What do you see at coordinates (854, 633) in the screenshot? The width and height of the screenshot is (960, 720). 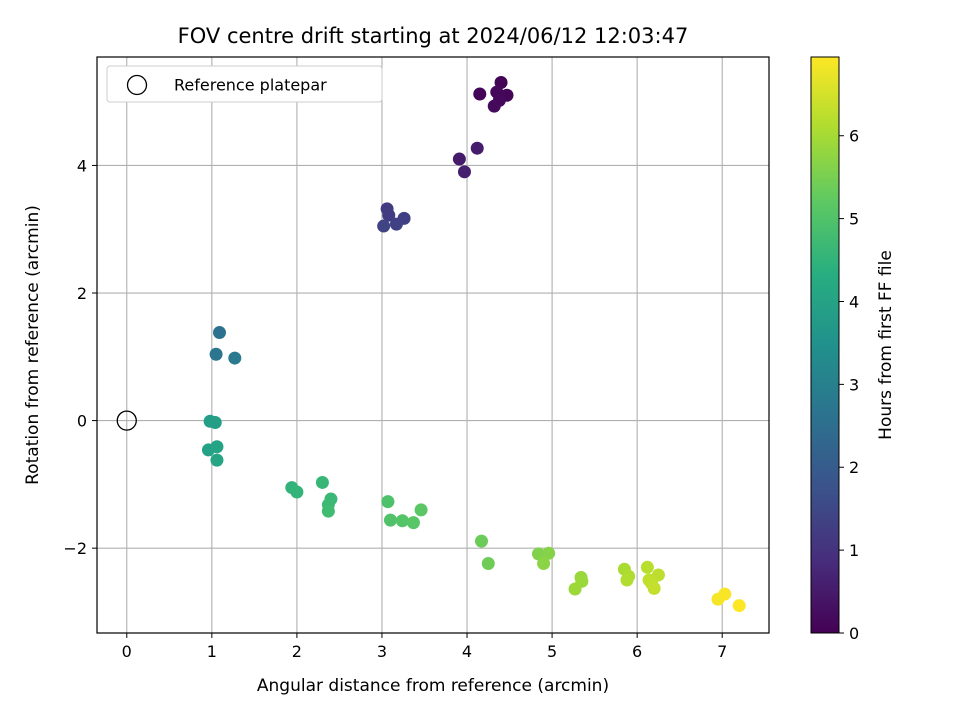 I see `colorbar-tick-label: 0` at bounding box center [854, 633].